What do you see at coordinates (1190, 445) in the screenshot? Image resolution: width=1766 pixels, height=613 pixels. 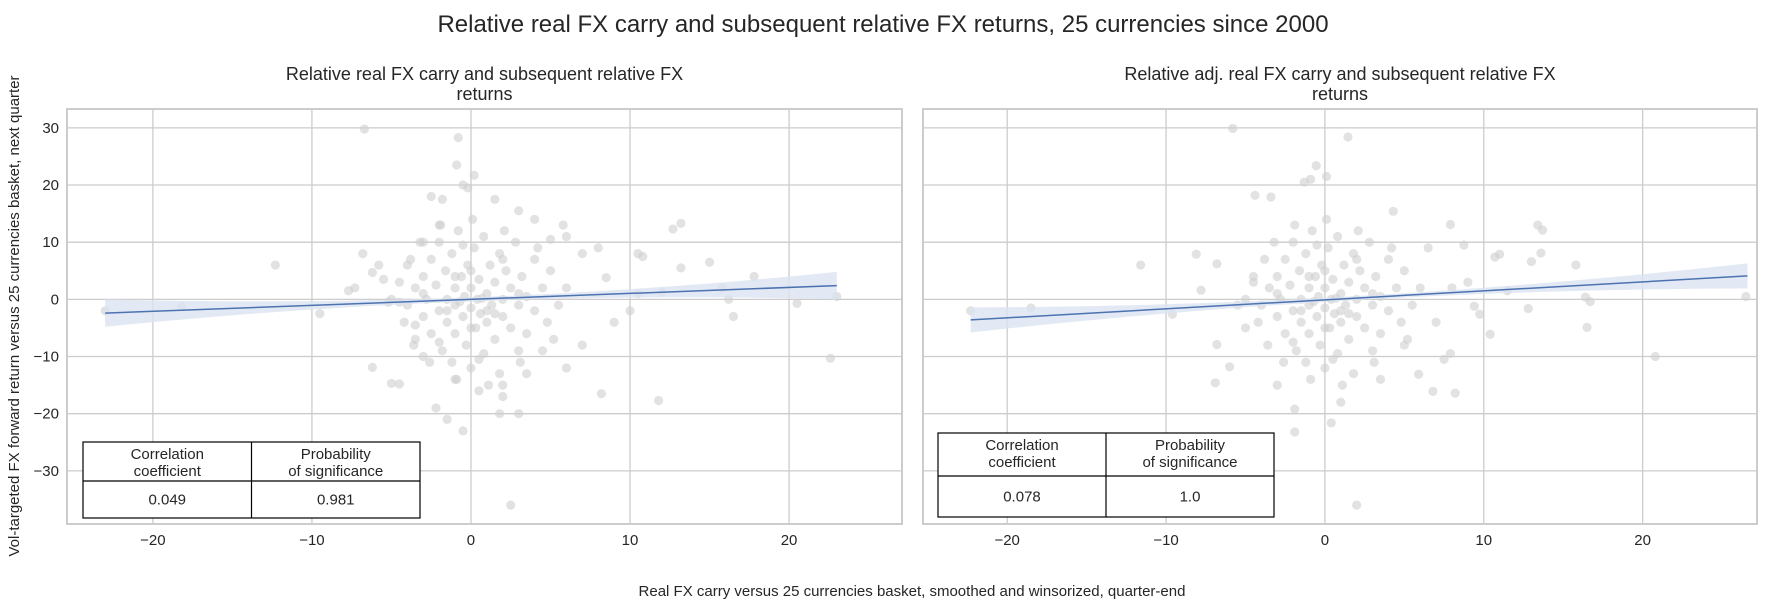 I see `table-header-cell: Probability` at bounding box center [1190, 445].